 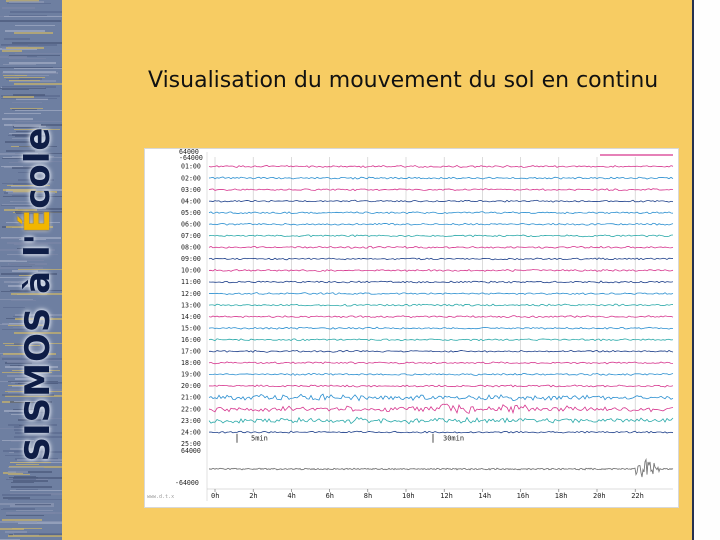 What do you see at coordinates (191, 294) in the screenshot?
I see `row-label-1200: 12:00` at bounding box center [191, 294].